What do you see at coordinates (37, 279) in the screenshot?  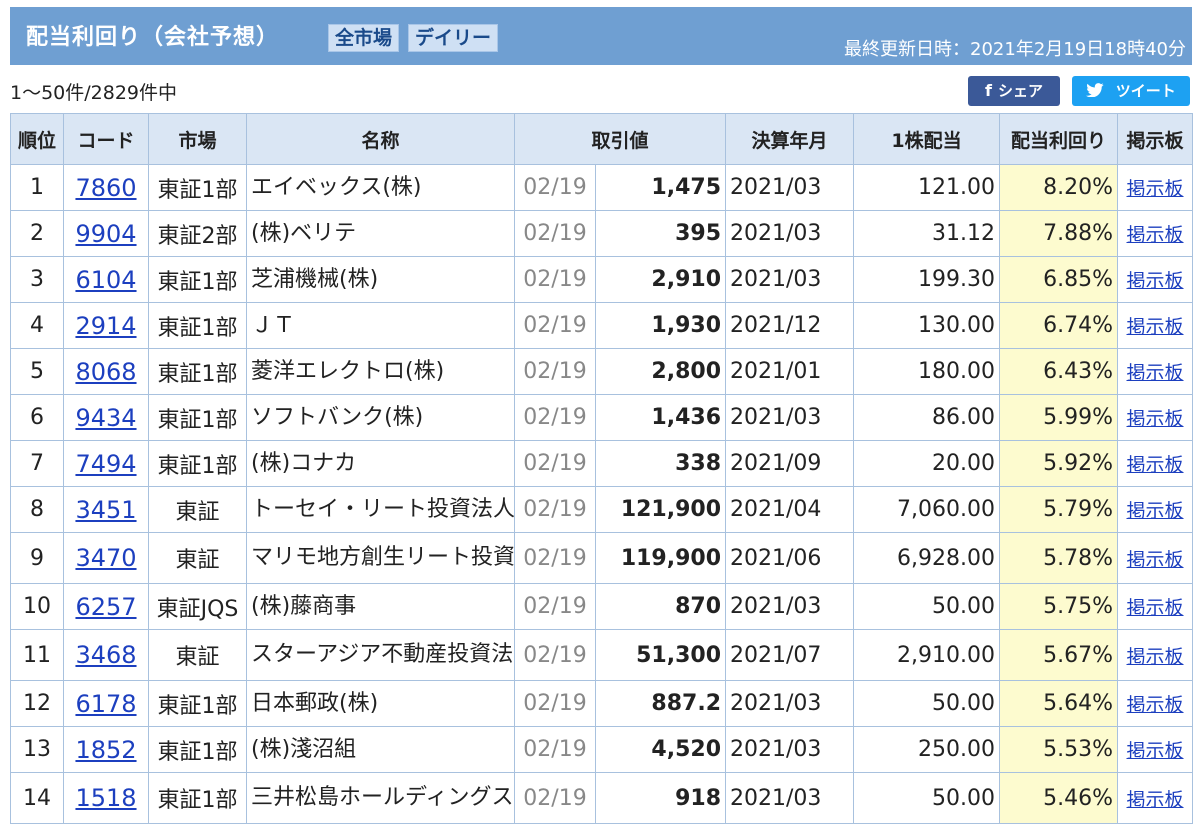 I see `rank-cell: 3` at bounding box center [37, 279].